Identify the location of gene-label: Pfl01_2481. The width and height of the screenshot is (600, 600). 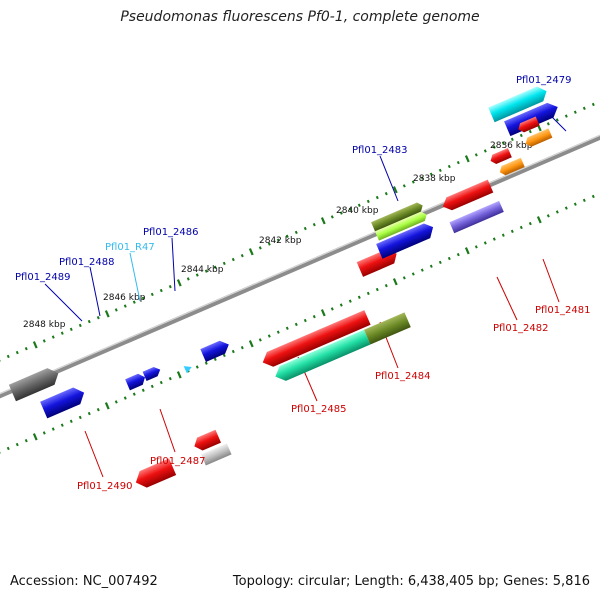
(563, 310).